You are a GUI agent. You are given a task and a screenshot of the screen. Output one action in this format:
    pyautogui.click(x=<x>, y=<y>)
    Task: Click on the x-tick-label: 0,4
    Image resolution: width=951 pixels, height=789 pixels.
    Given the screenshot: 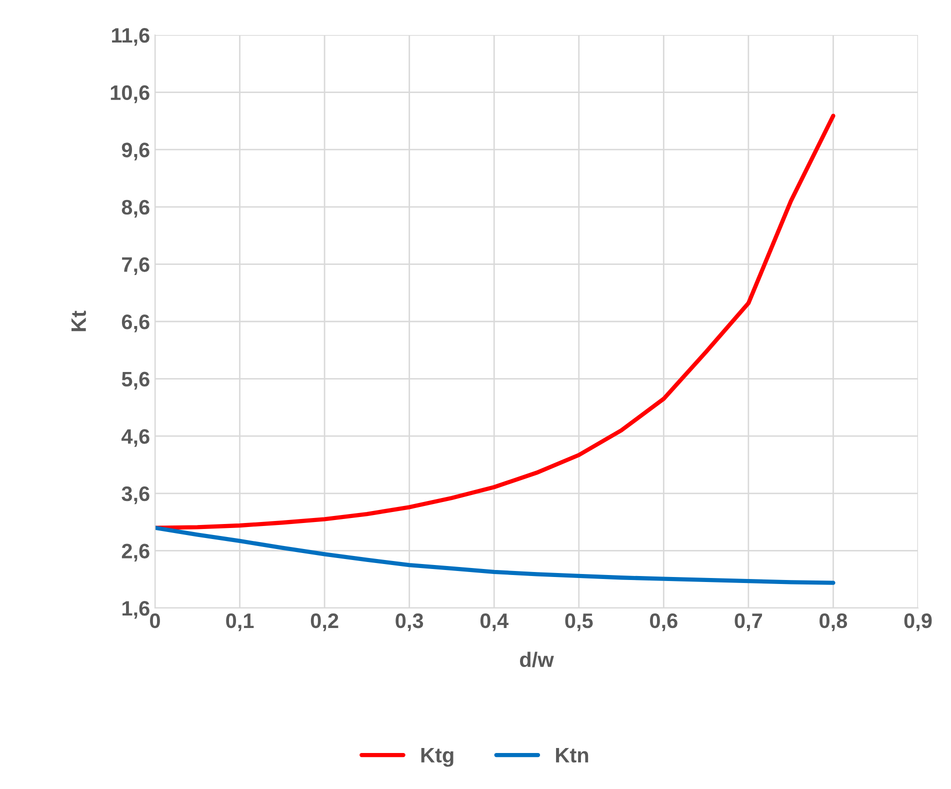 What is the action you would take?
    pyautogui.click(x=494, y=622)
    